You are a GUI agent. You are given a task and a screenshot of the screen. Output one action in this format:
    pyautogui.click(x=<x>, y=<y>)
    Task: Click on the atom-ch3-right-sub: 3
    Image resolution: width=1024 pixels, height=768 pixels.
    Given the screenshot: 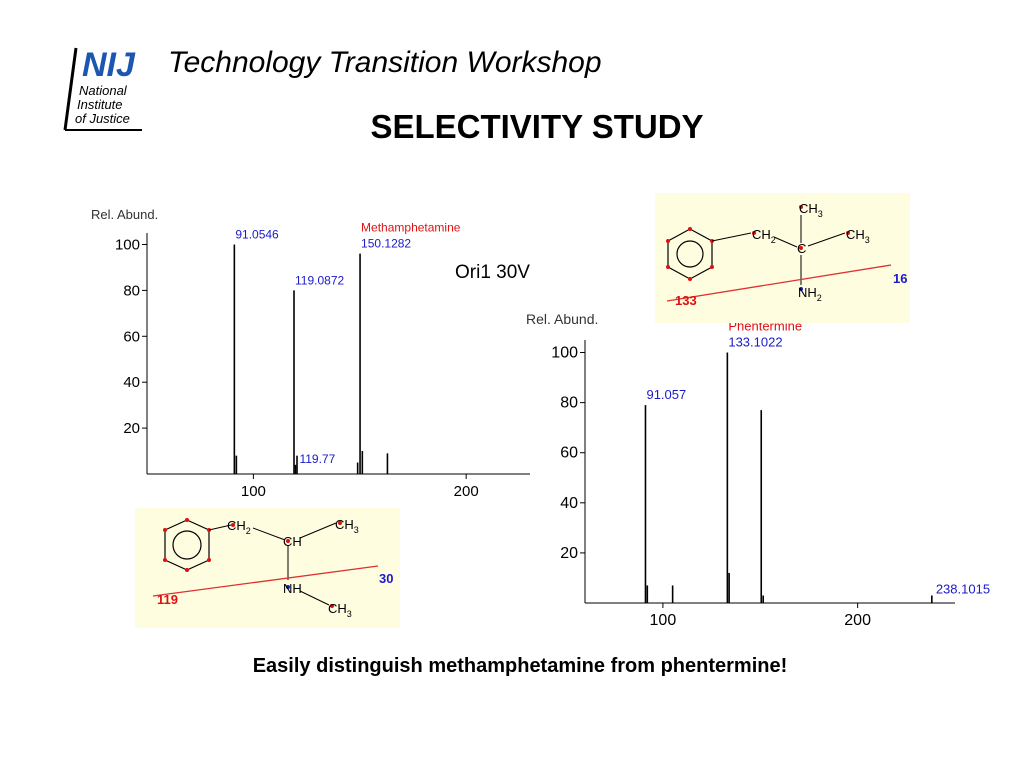 What is the action you would take?
    pyautogui.click(x=867, y=240)
    